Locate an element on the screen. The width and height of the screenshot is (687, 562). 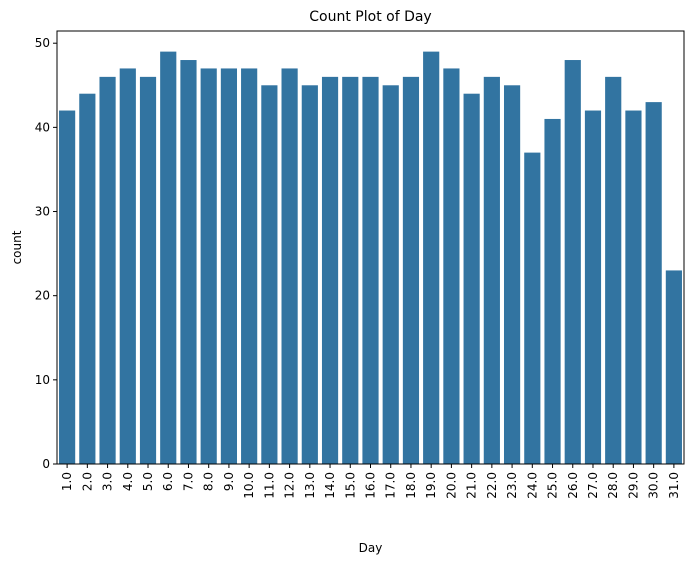
y-tick-label: 0 is located at coordinates (46, 464).